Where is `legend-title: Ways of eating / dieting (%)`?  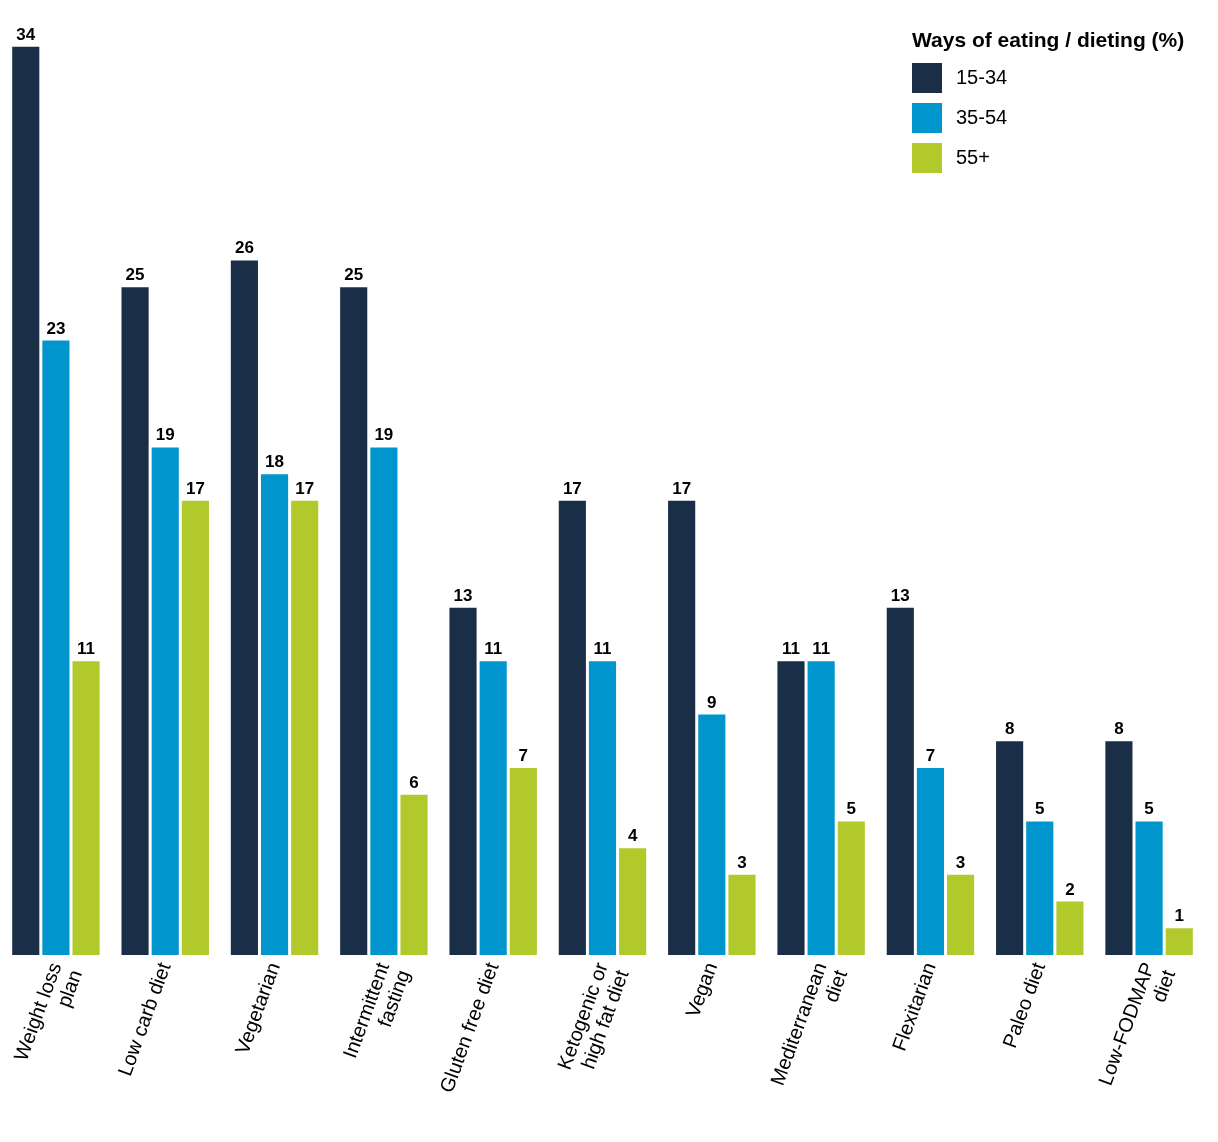
legend-title: Ways of eating / dieting (%) is located at coordinates (1048, 39).